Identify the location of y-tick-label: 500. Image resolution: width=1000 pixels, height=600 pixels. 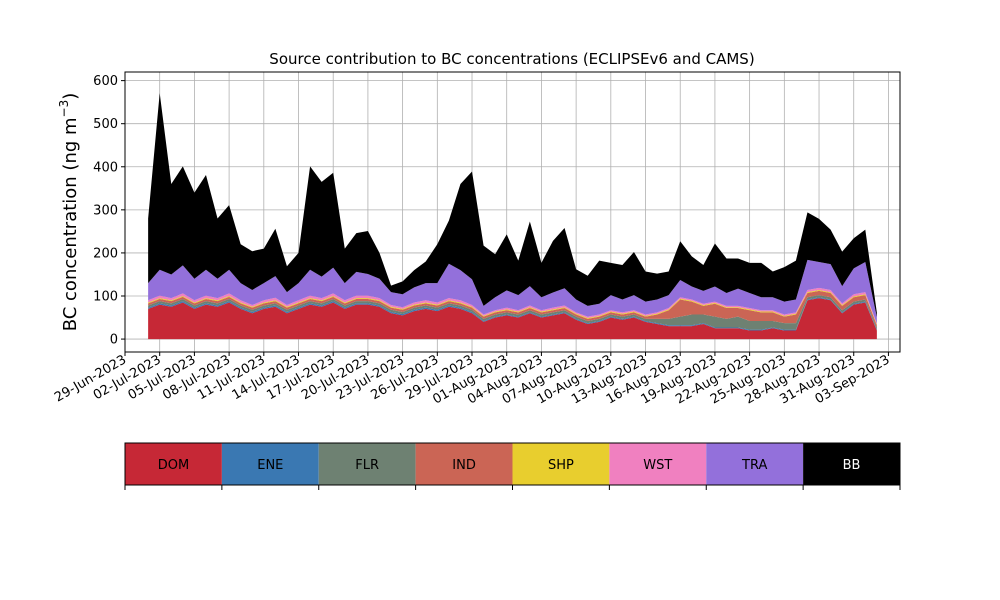
(105, 124).